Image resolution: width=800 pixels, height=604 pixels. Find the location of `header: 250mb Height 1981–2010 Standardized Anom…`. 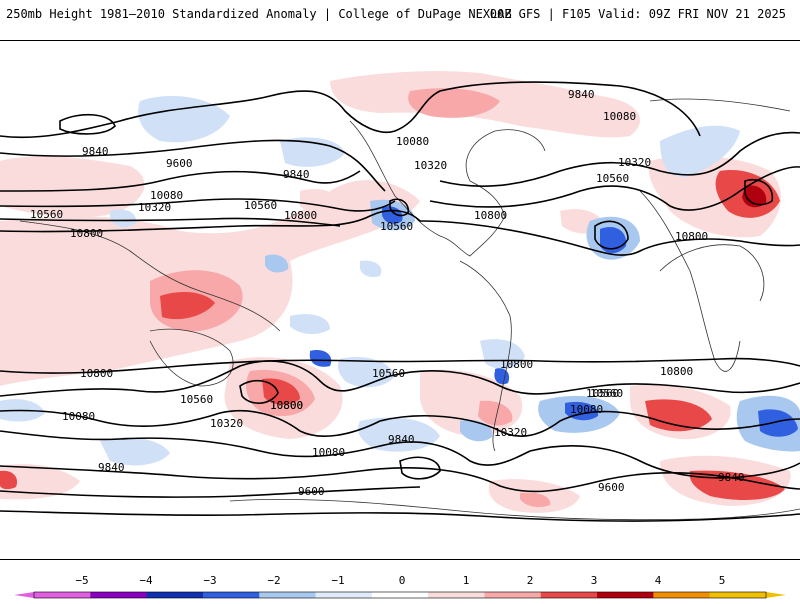

header: 250mb Height 1981–2010 Standardized Anom… is located at coordinates (400, 14).